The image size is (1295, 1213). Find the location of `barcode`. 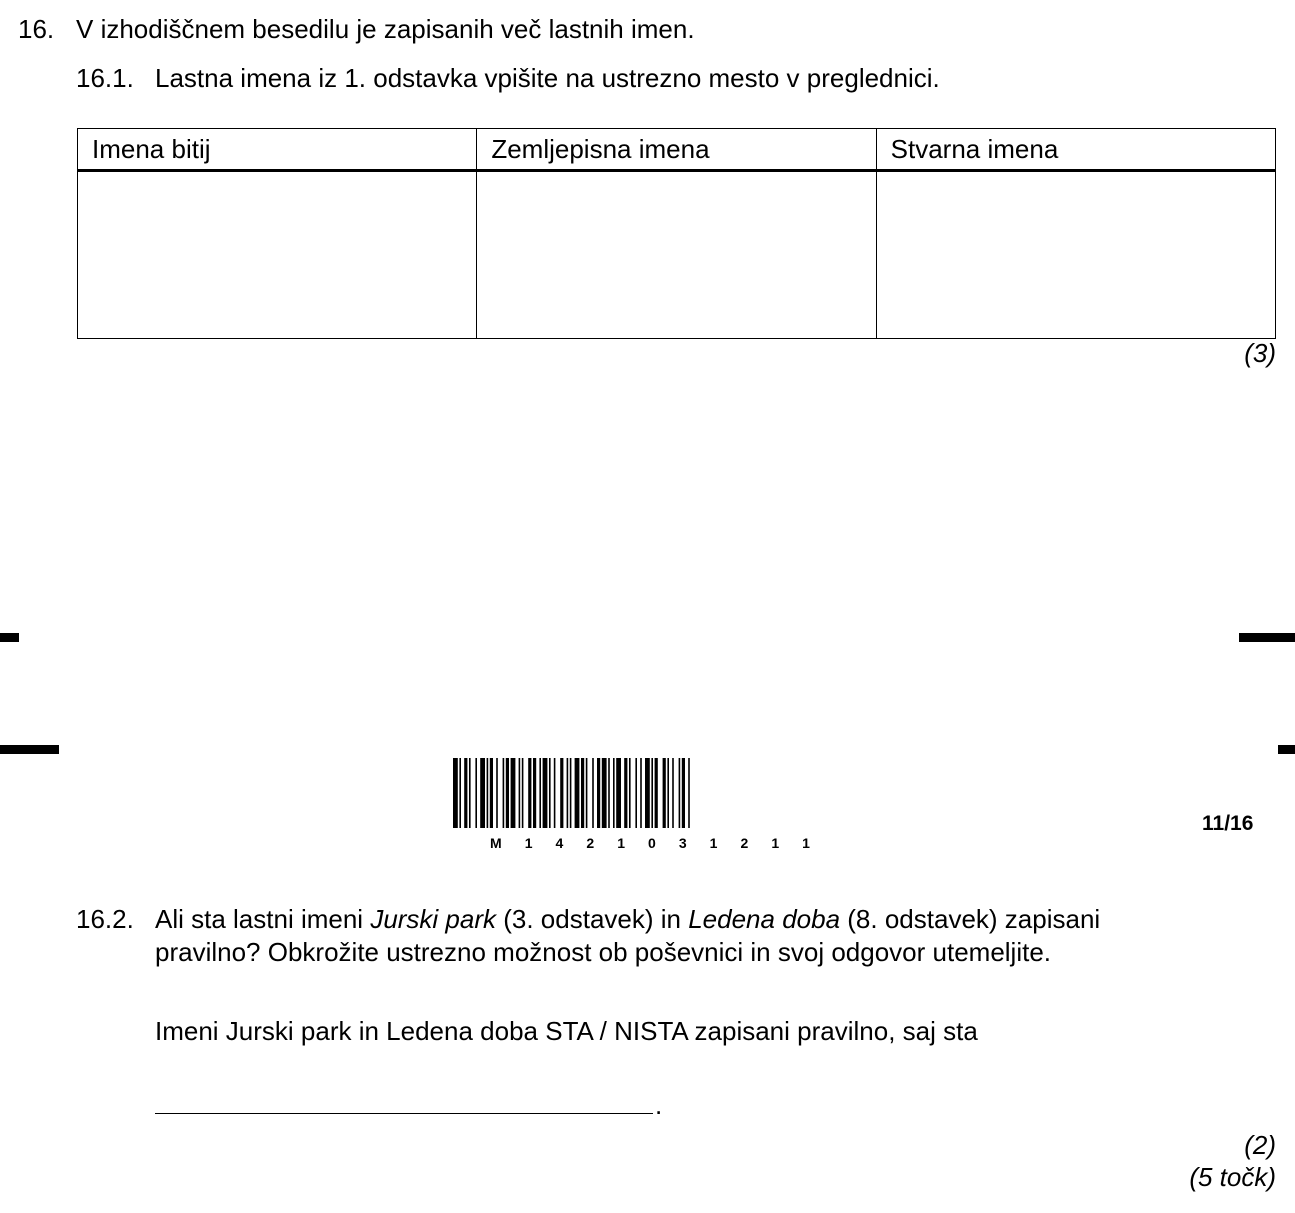

barcode is located at coordinates (571, 793).